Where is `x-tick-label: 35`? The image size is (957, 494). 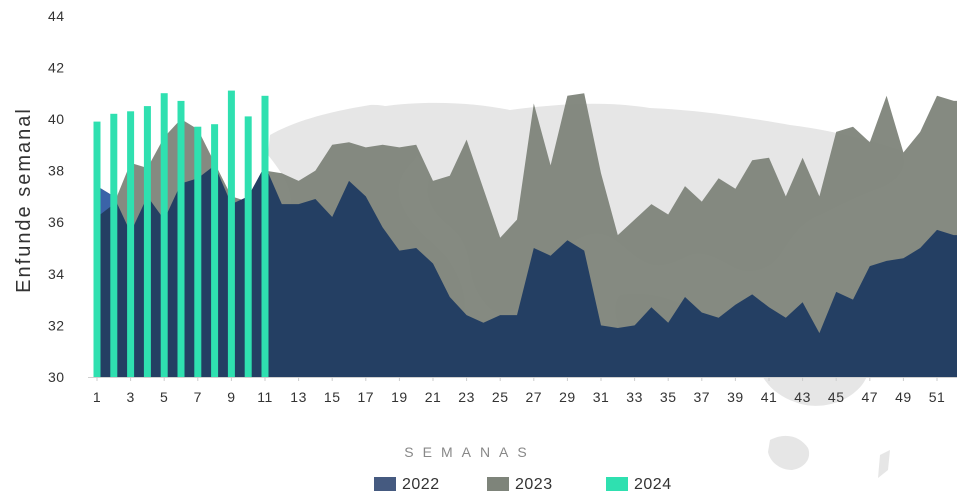 x-tick-label: 35 is located at coordinates (668, 397).